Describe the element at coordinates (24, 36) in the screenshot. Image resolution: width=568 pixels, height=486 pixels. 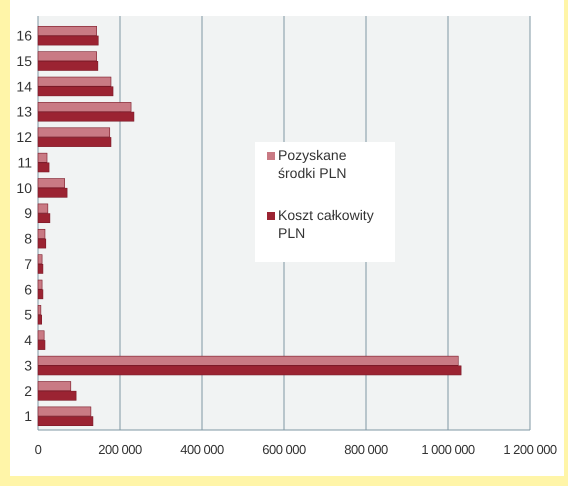
I see `y-tick-label: 16` at that location.